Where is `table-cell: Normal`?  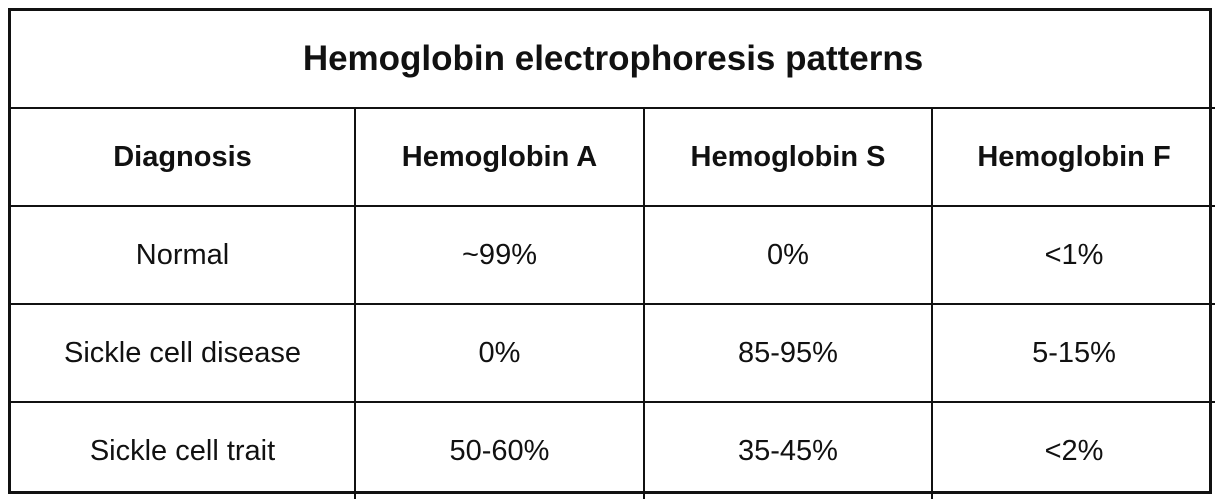
table-cell: Normal is located at coordinates (183, 255).